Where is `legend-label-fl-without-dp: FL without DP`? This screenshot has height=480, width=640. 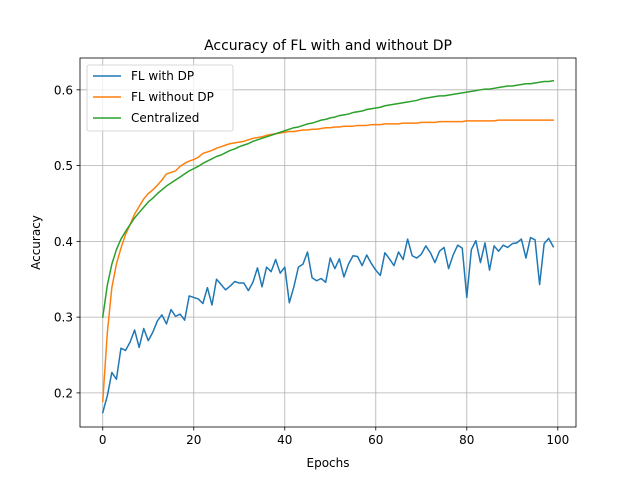 legend-label-fl-without-dp: FL without DP is located at coordinates (172, 97).